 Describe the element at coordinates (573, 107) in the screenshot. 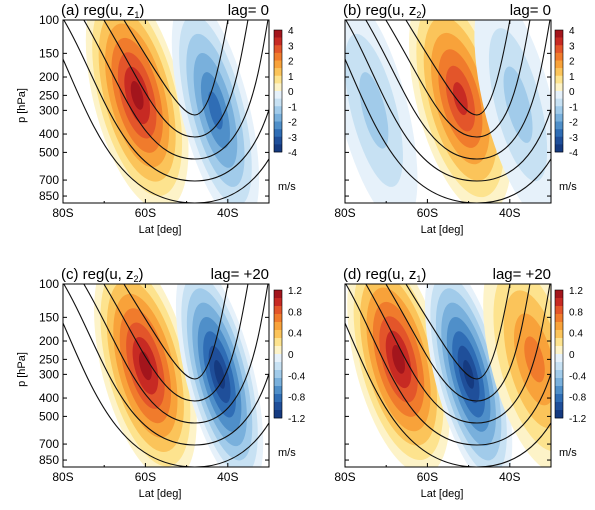

I see `colorbar-tick-label: -1` at that location.